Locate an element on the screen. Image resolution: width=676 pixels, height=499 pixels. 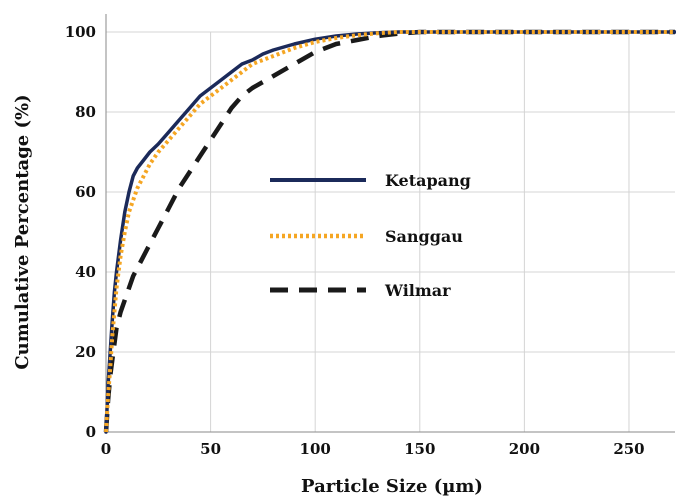
legend-label-wilmar: Wilmar is located at coordinates (417, 290).